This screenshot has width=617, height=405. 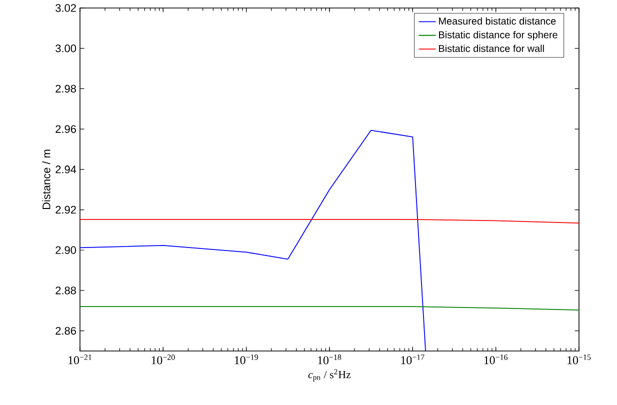 I want to click on y-tick-label: 2.90, so click(x=66, y=250).